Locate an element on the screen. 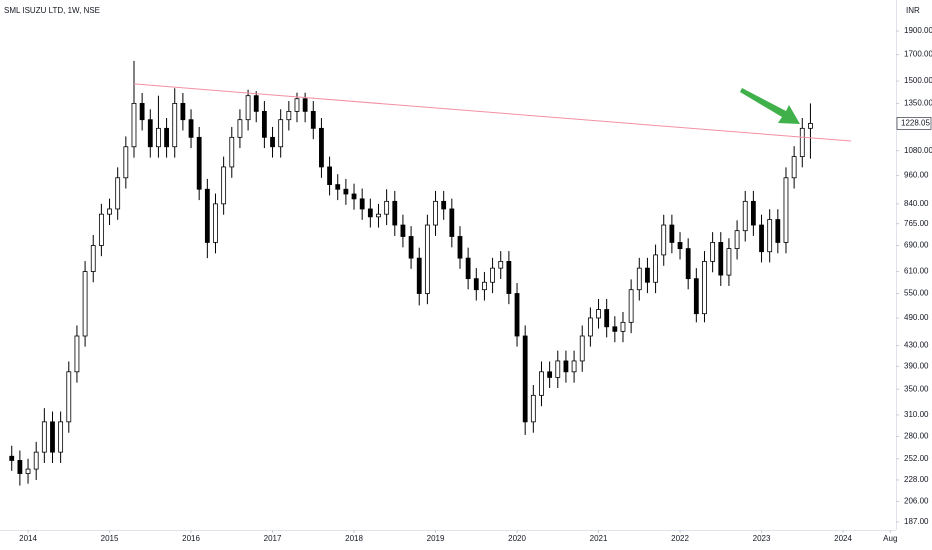 The width and height of the screenshot is (932, 550). y-tick-label: 1700.00 is located at coordinates (918, 54).